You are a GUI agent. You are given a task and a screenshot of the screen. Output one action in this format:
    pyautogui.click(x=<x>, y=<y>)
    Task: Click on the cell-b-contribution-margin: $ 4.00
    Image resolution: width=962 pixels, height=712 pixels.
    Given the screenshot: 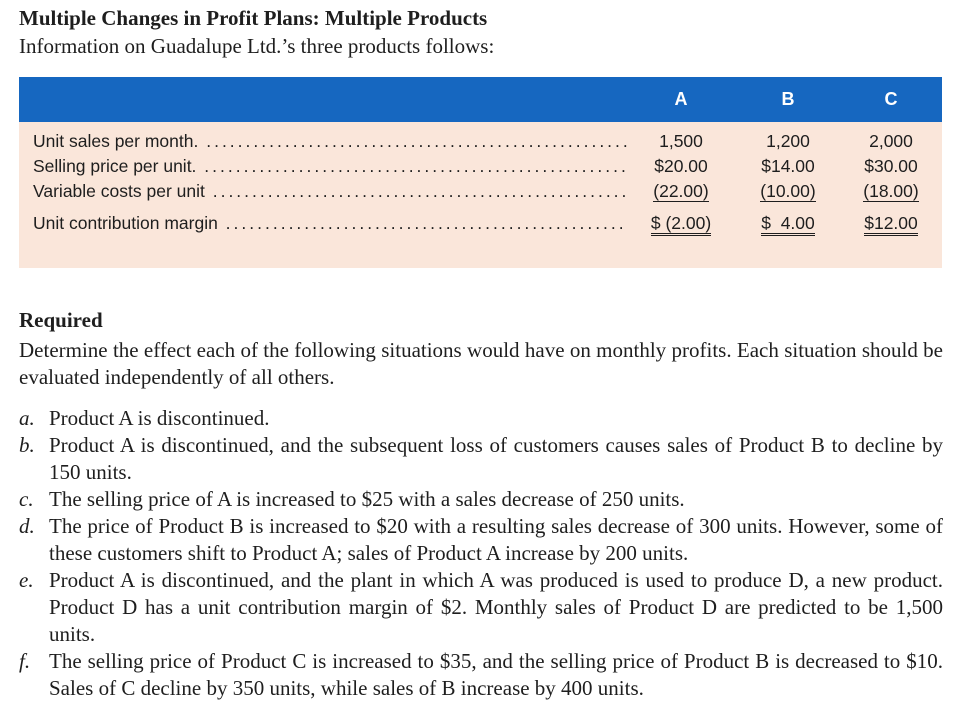 What is the action you would take?
    pyautogui.click(x=788, y=224)
    